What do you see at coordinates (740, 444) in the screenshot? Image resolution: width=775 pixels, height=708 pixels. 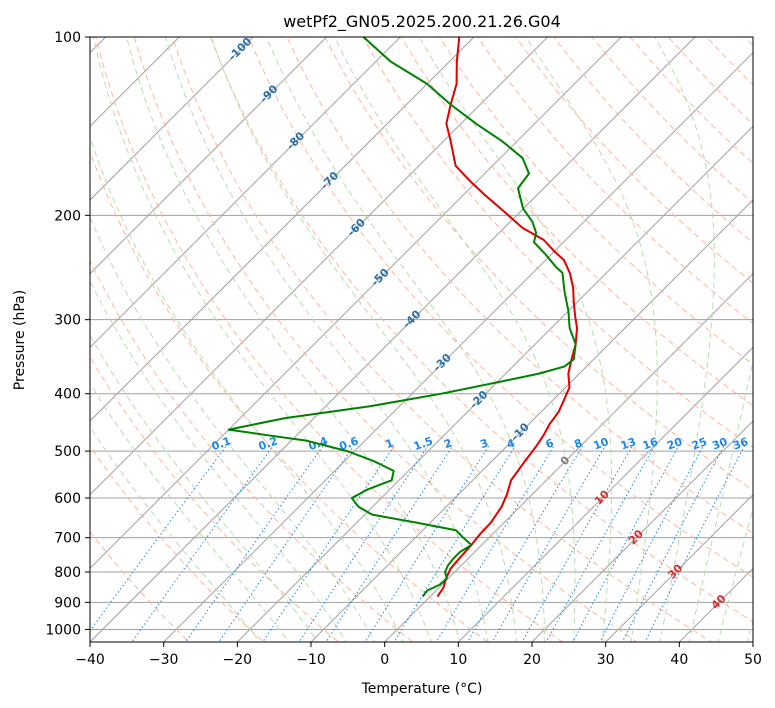 I see `mixing-ratio-label: 36` at bounding box center [740, 444].